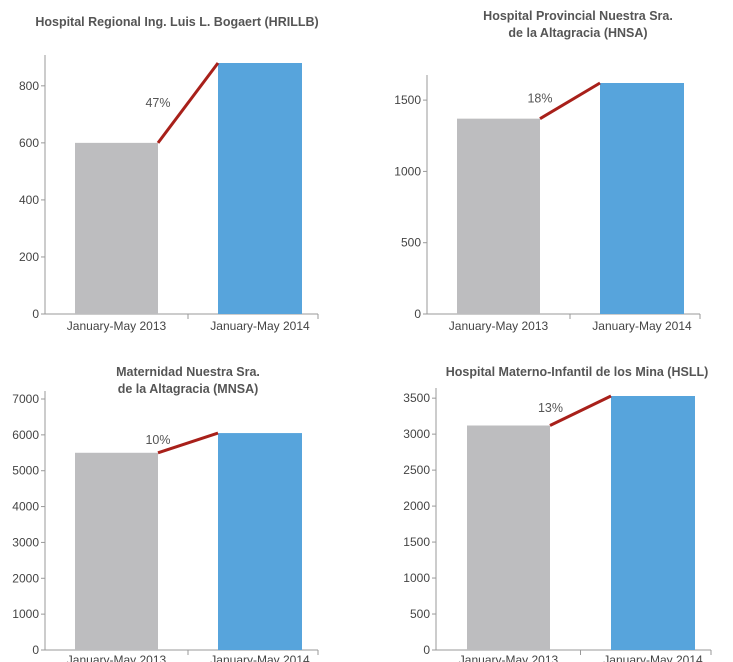  I want to click on chart-1-change-label: 47%, so click(157, 103).